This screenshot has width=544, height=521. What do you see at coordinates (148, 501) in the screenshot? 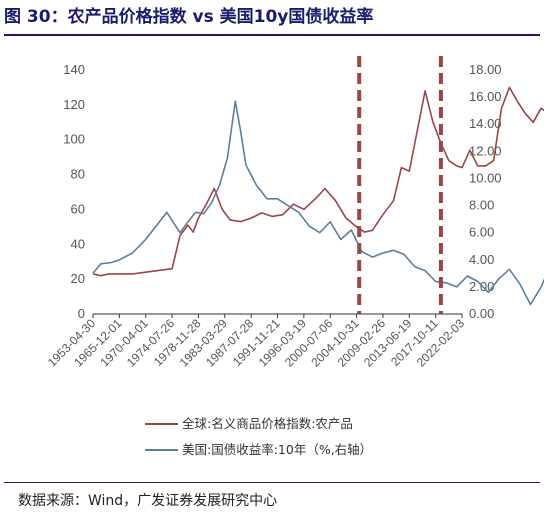
I see `source-note: 数据来源：Wind，广发证券发展研究中心` at bounding box center [148, 501].